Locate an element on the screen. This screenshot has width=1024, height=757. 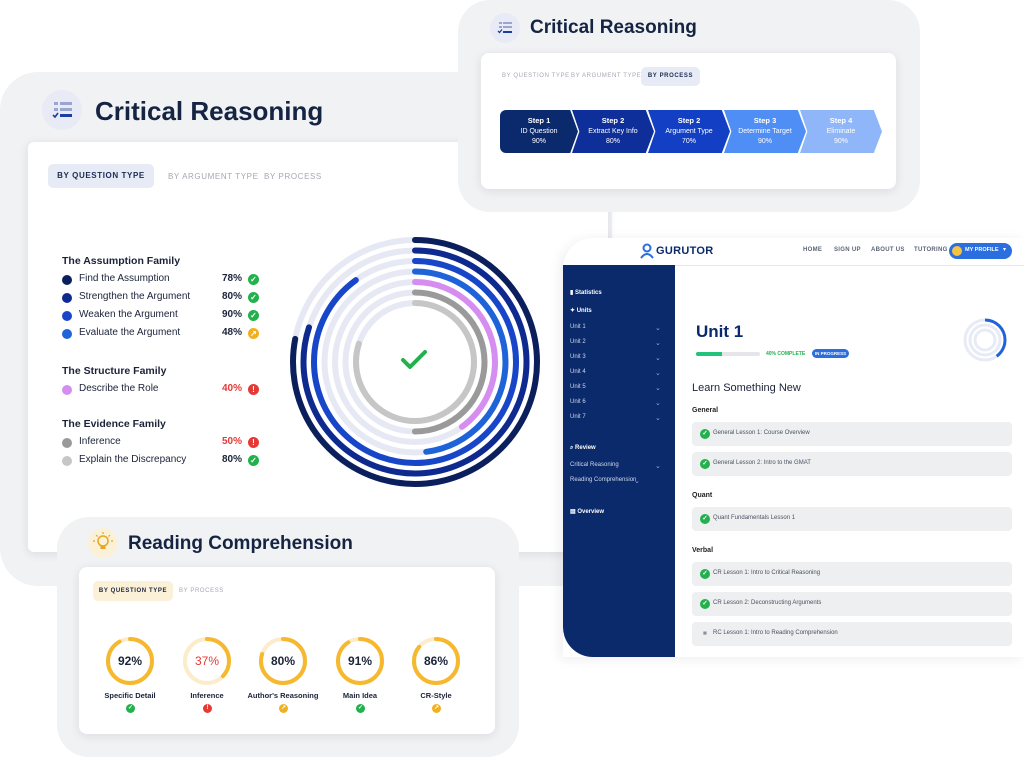
search-icon: ⌕ is located at coordinates (572, 448).